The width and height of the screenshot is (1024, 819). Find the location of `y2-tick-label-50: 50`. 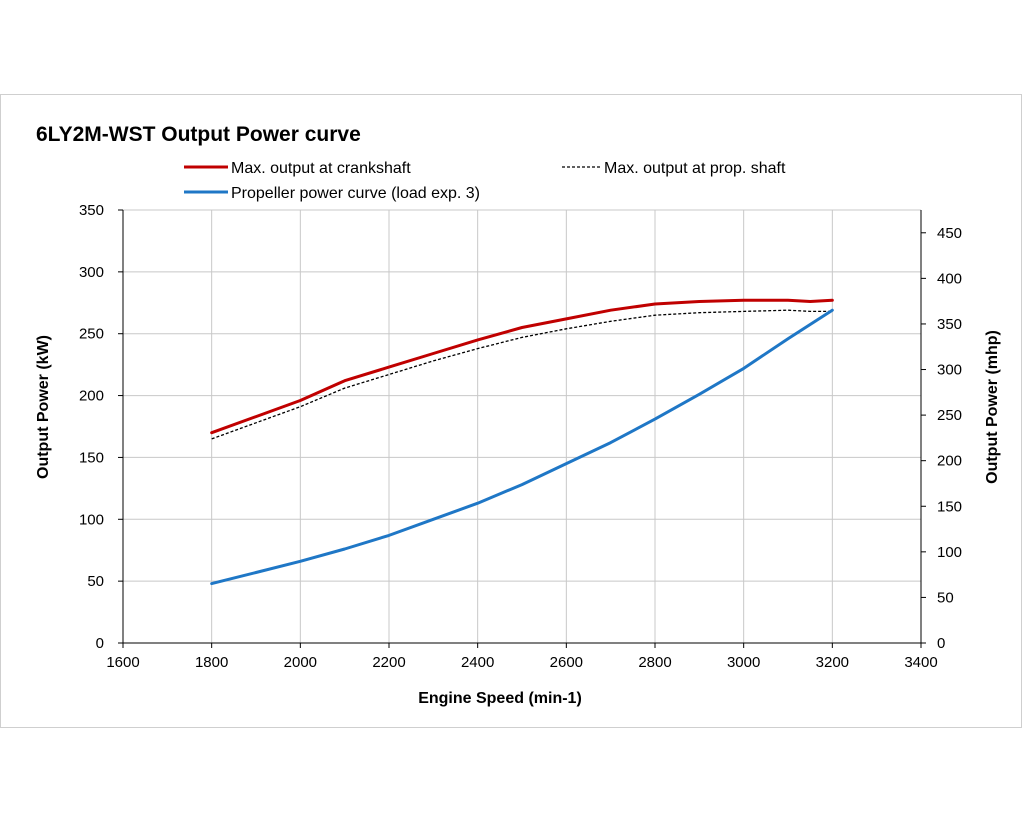

y2-tick-label-50: 50 is located at coordinates (945, 597).